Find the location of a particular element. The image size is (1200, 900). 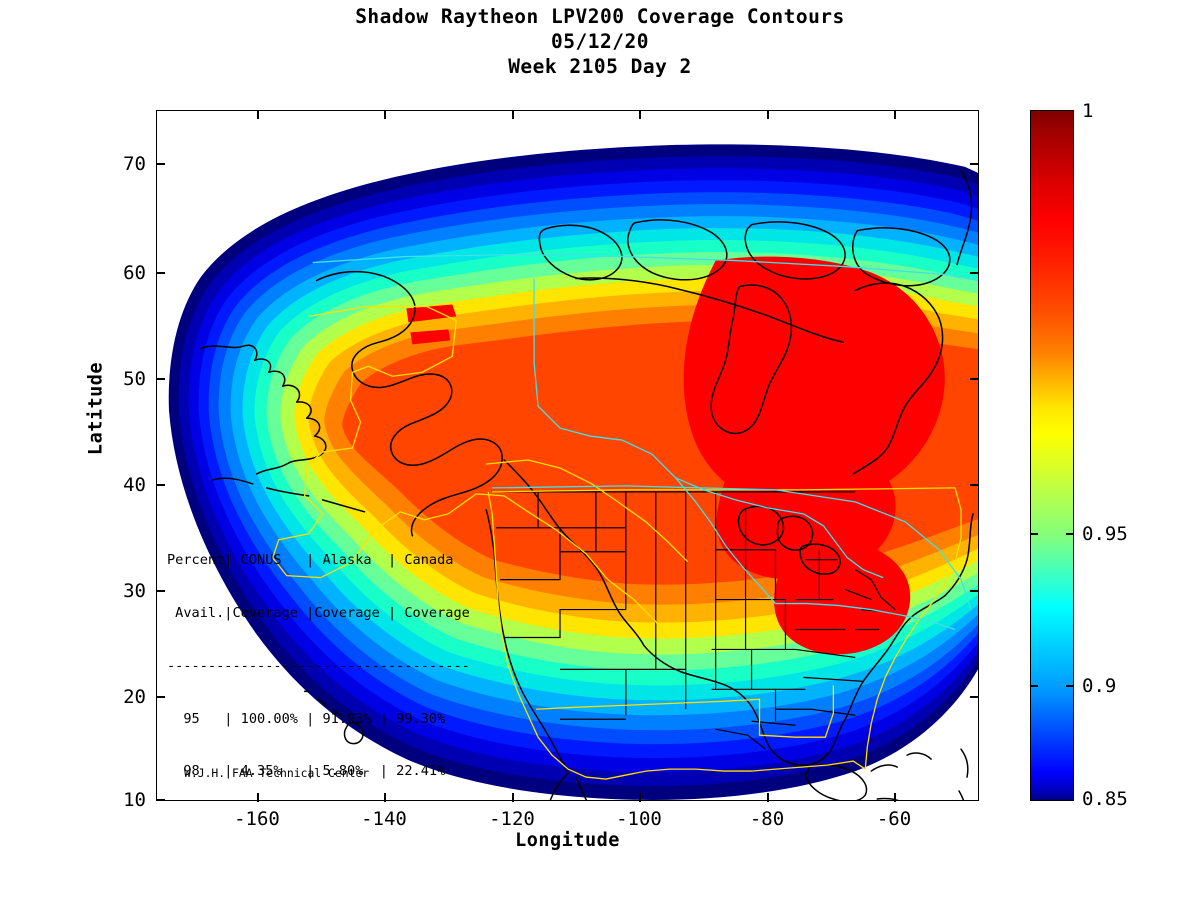

xlabel-80: -80 is located at coordinates (767, 819).